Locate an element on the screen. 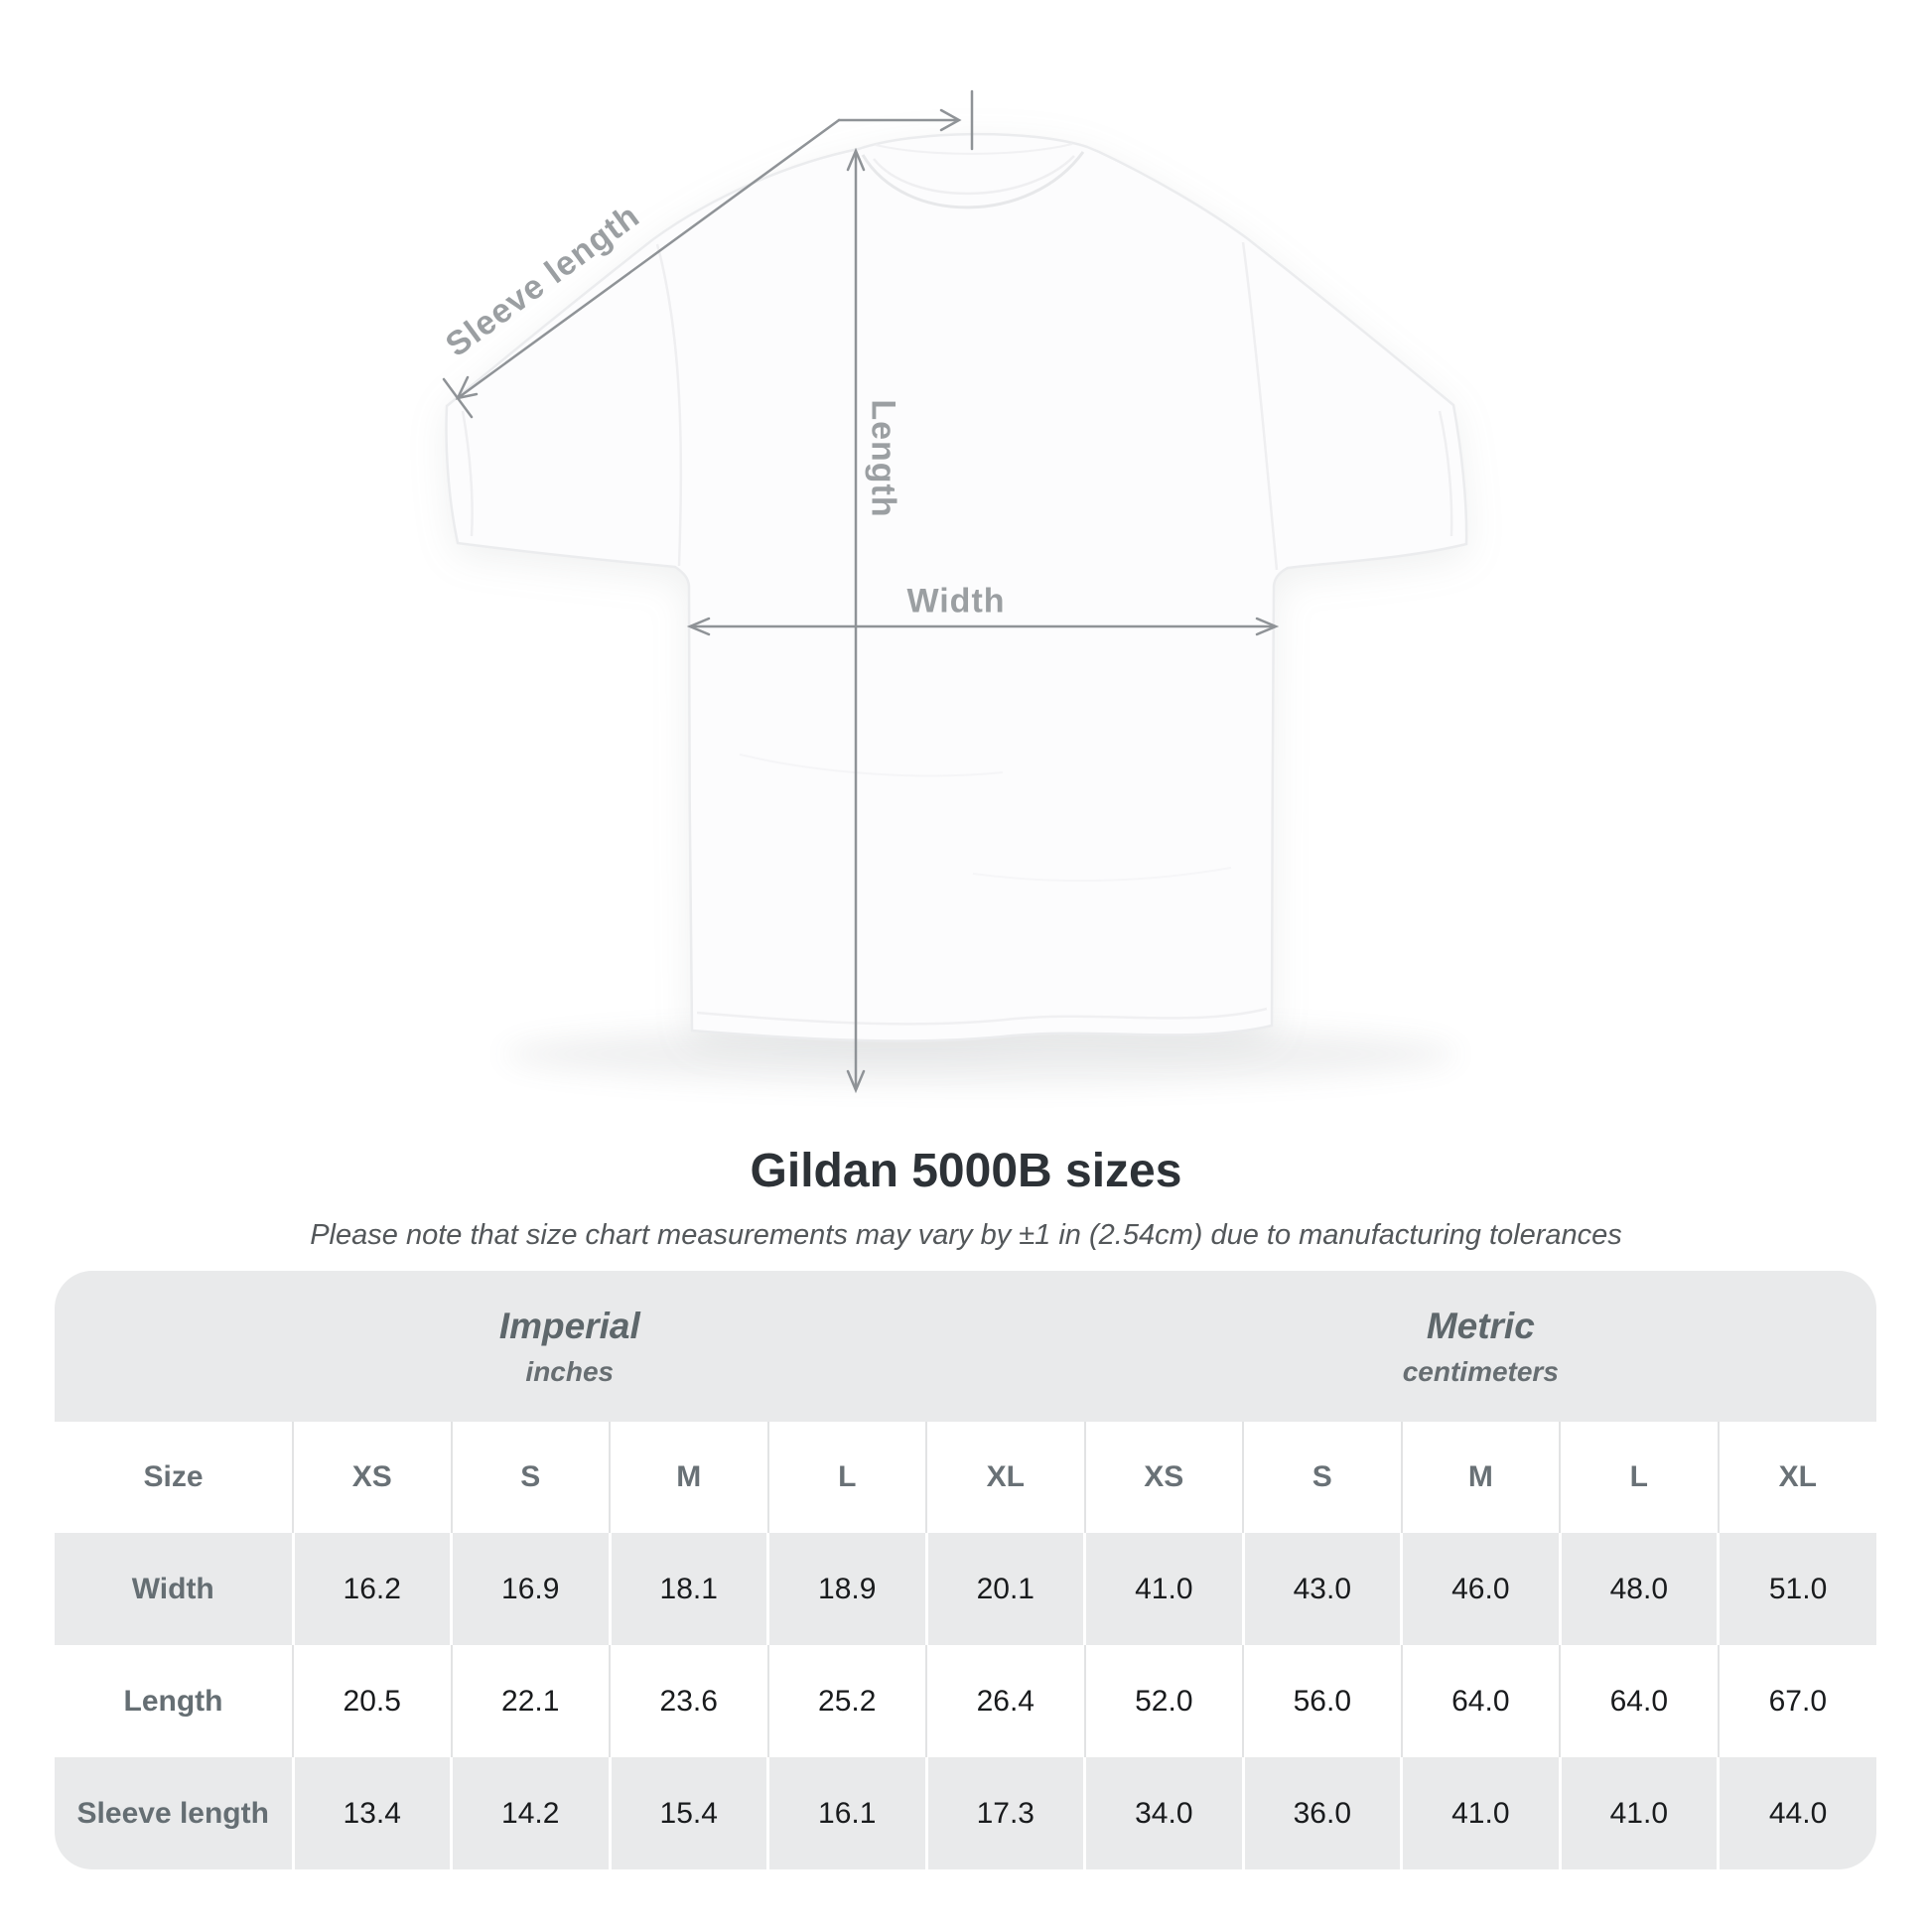 Image resolution: width=1932 pixels, height=1932 pixels. size-header-row: Size XS S M L XL XS S M L XL is located at coordinates (966, 1478).